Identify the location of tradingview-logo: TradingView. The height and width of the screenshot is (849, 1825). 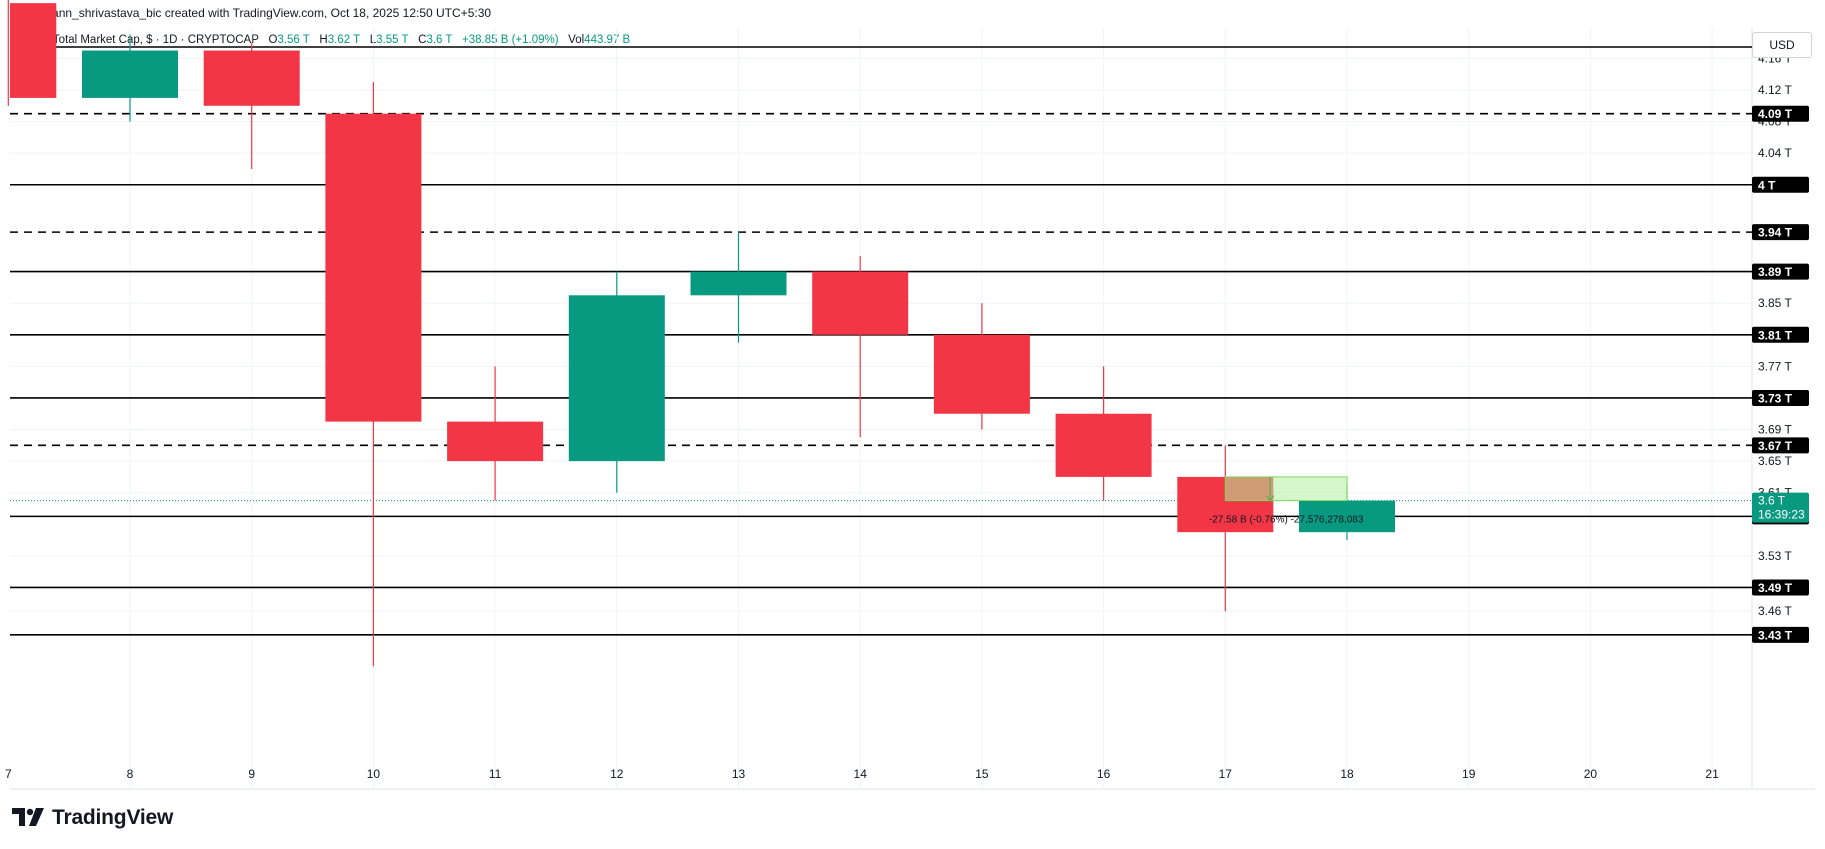
(92, 818).